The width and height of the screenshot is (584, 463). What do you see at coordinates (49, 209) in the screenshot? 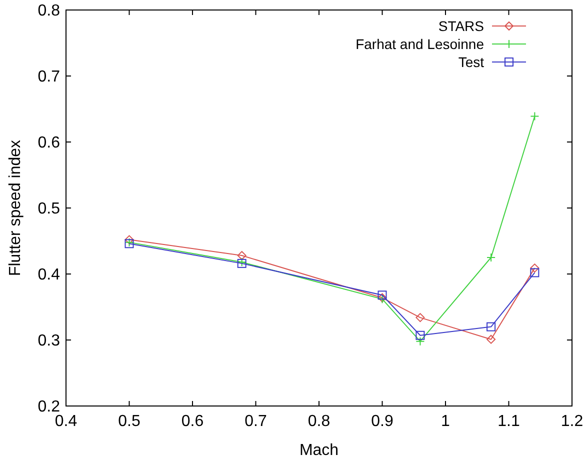
I see `y-tick-label: 0.5` at bounding box center [49, 209].